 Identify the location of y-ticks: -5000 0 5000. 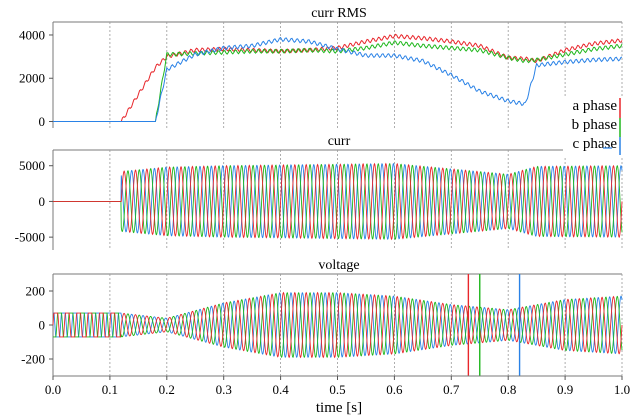
(34, 201).